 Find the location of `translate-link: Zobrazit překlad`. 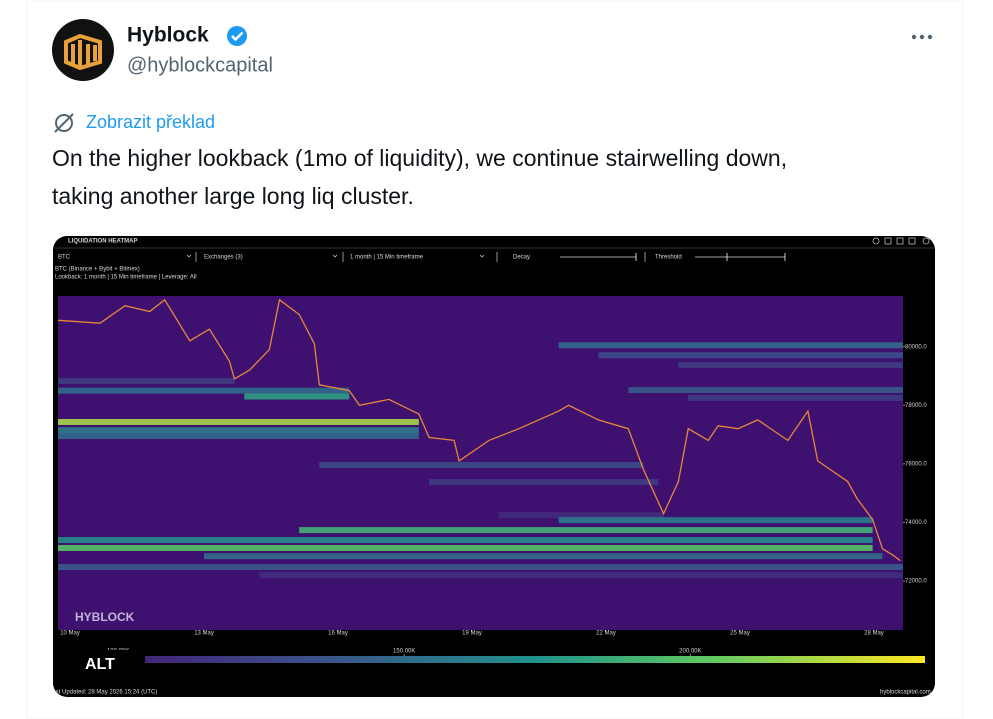

translate-link: Zobrazit překlad is located at coordinates (150, 122).